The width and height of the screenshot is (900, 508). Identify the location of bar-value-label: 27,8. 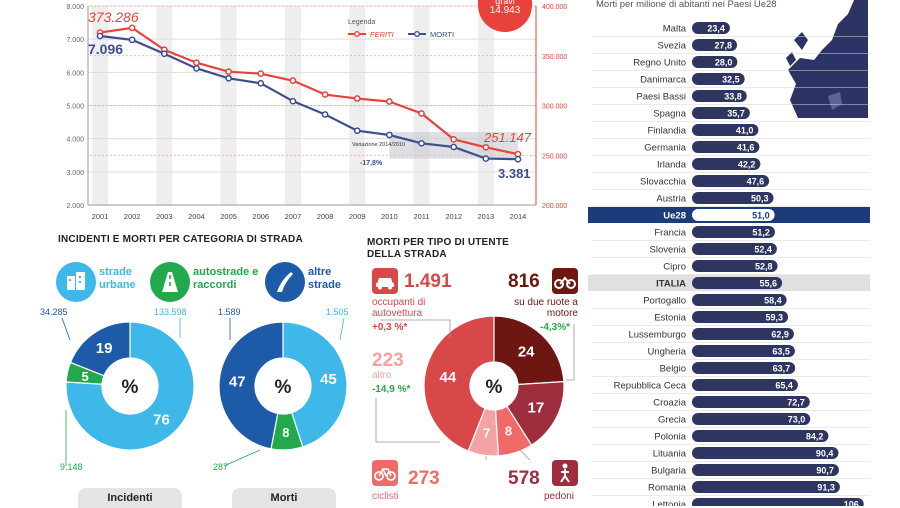
(724, 46).